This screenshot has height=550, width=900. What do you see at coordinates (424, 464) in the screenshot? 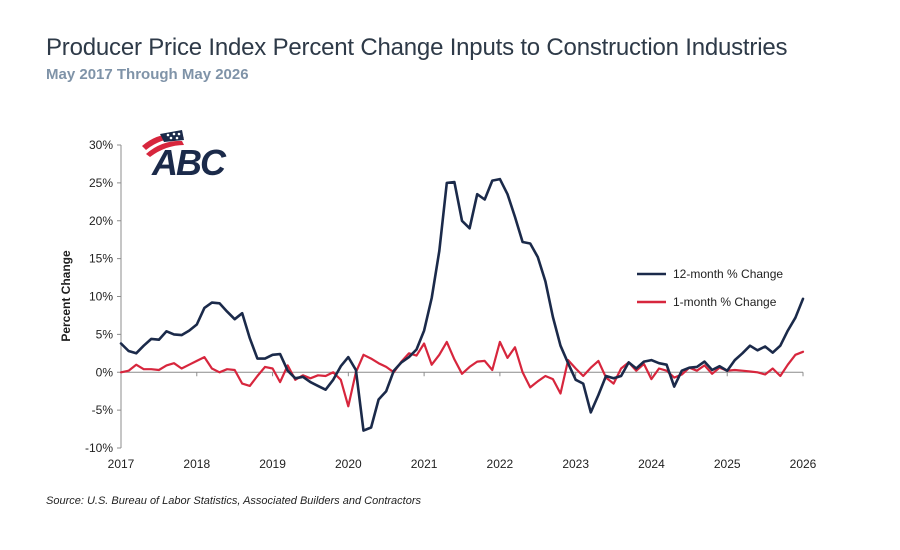
I see `x-tick-label: 2021` at bounding box center [424, 464].